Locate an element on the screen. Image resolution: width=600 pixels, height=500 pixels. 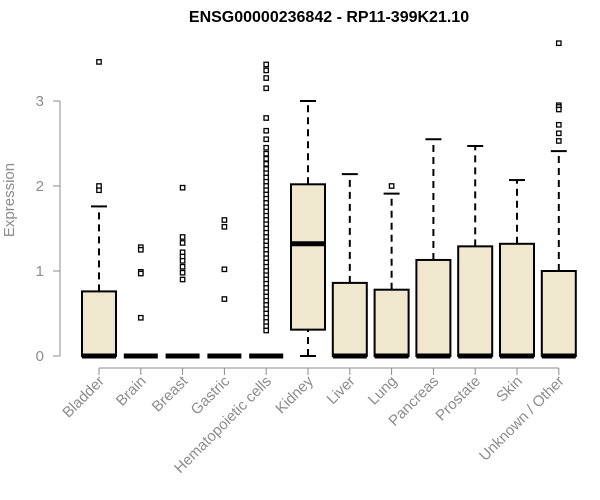
x-tick-label: Lung is located at coordinates (383, 391).